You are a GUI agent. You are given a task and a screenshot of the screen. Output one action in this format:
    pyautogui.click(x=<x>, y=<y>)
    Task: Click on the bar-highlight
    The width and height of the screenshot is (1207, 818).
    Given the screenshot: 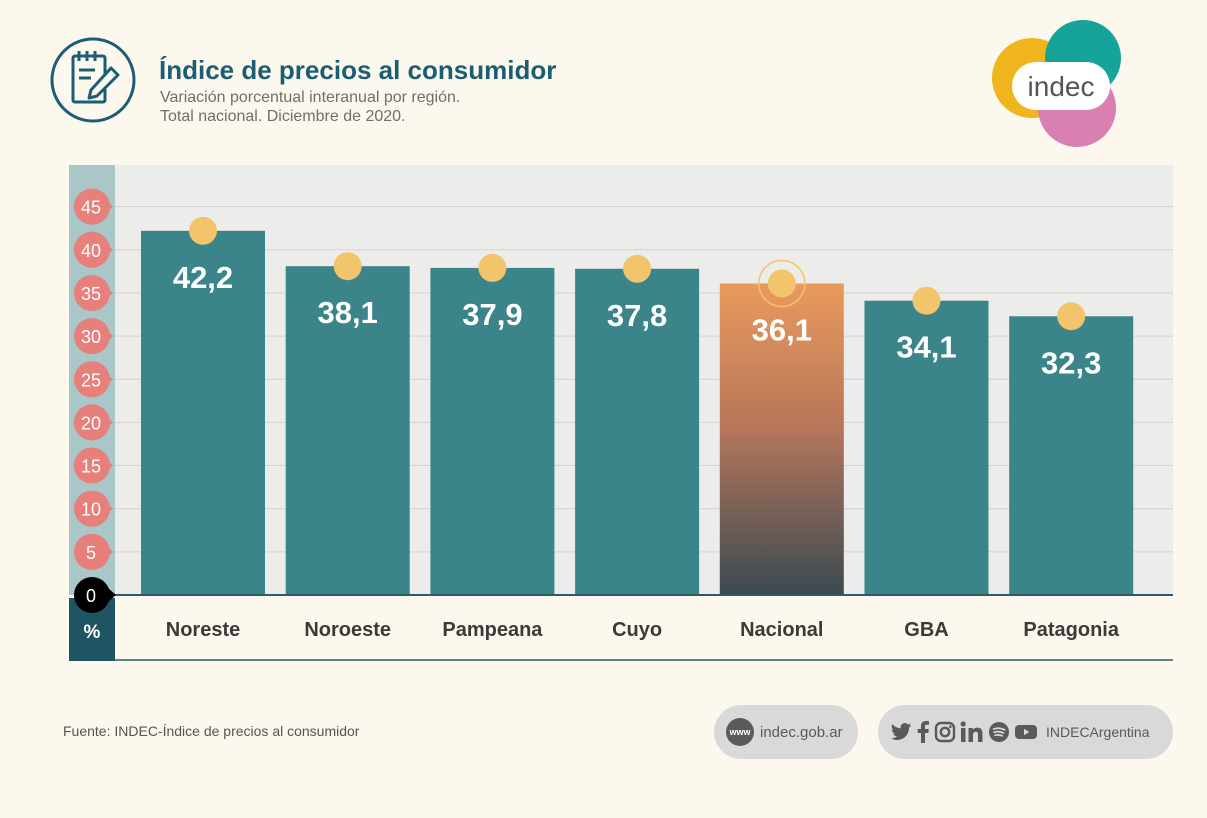 What is the action you would take?
    pyautogui.click(x=781, y=439)
    